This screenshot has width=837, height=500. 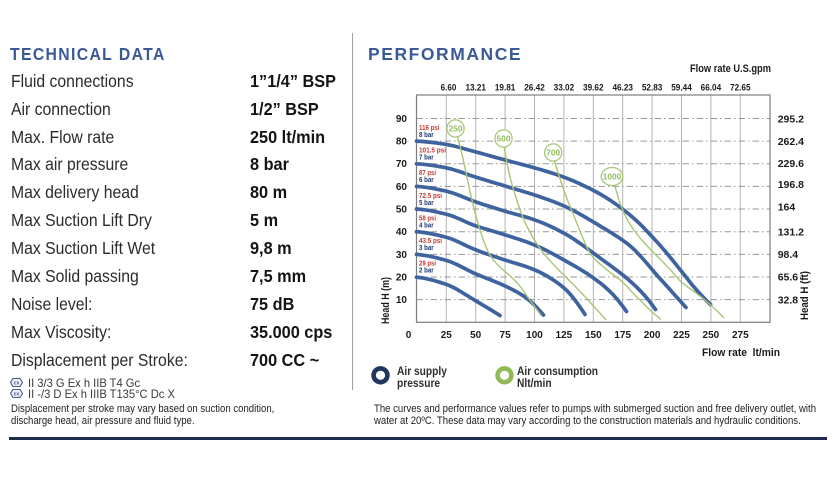 I want to click on svg-text: 20, so click(x=402, y=278).